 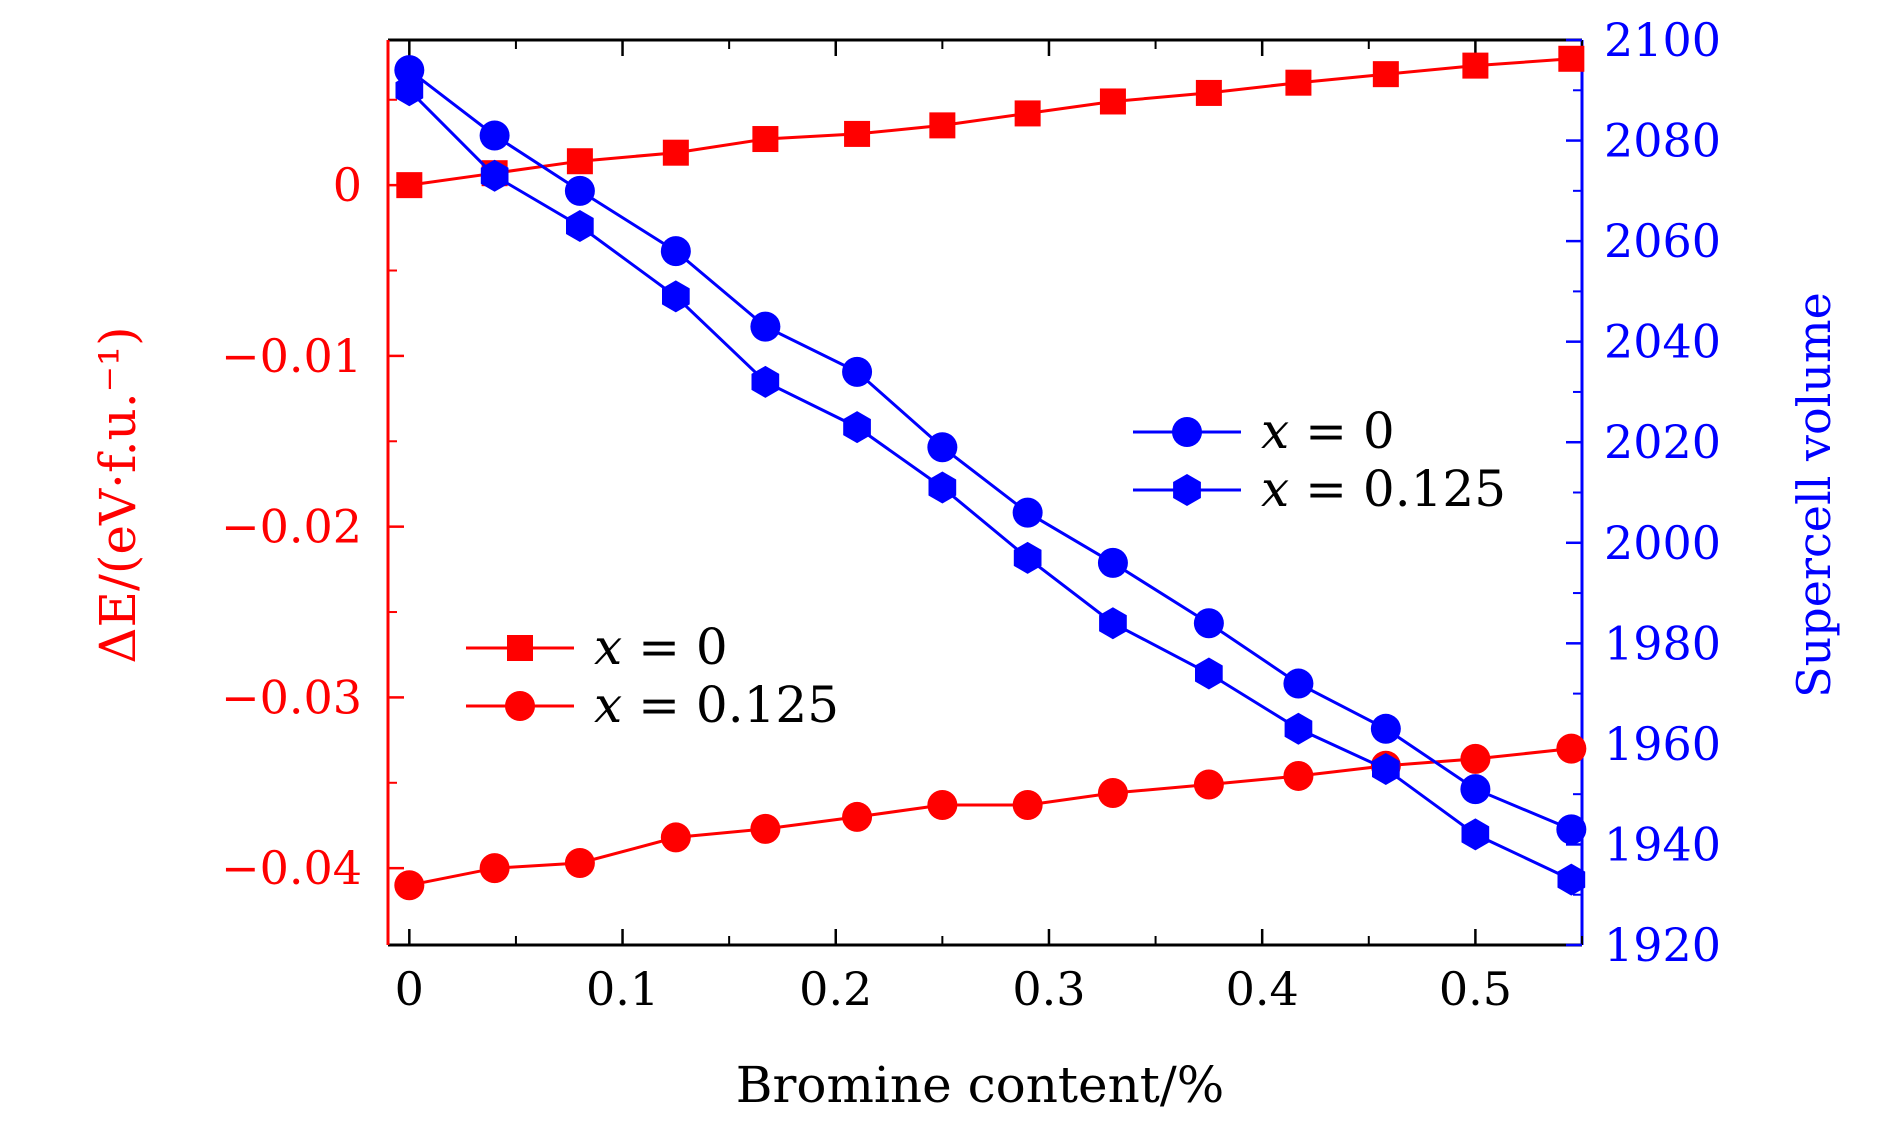 I want to click on legend-supercell-volume: x = 0x = 0.125, so click(x=1319, y=460).